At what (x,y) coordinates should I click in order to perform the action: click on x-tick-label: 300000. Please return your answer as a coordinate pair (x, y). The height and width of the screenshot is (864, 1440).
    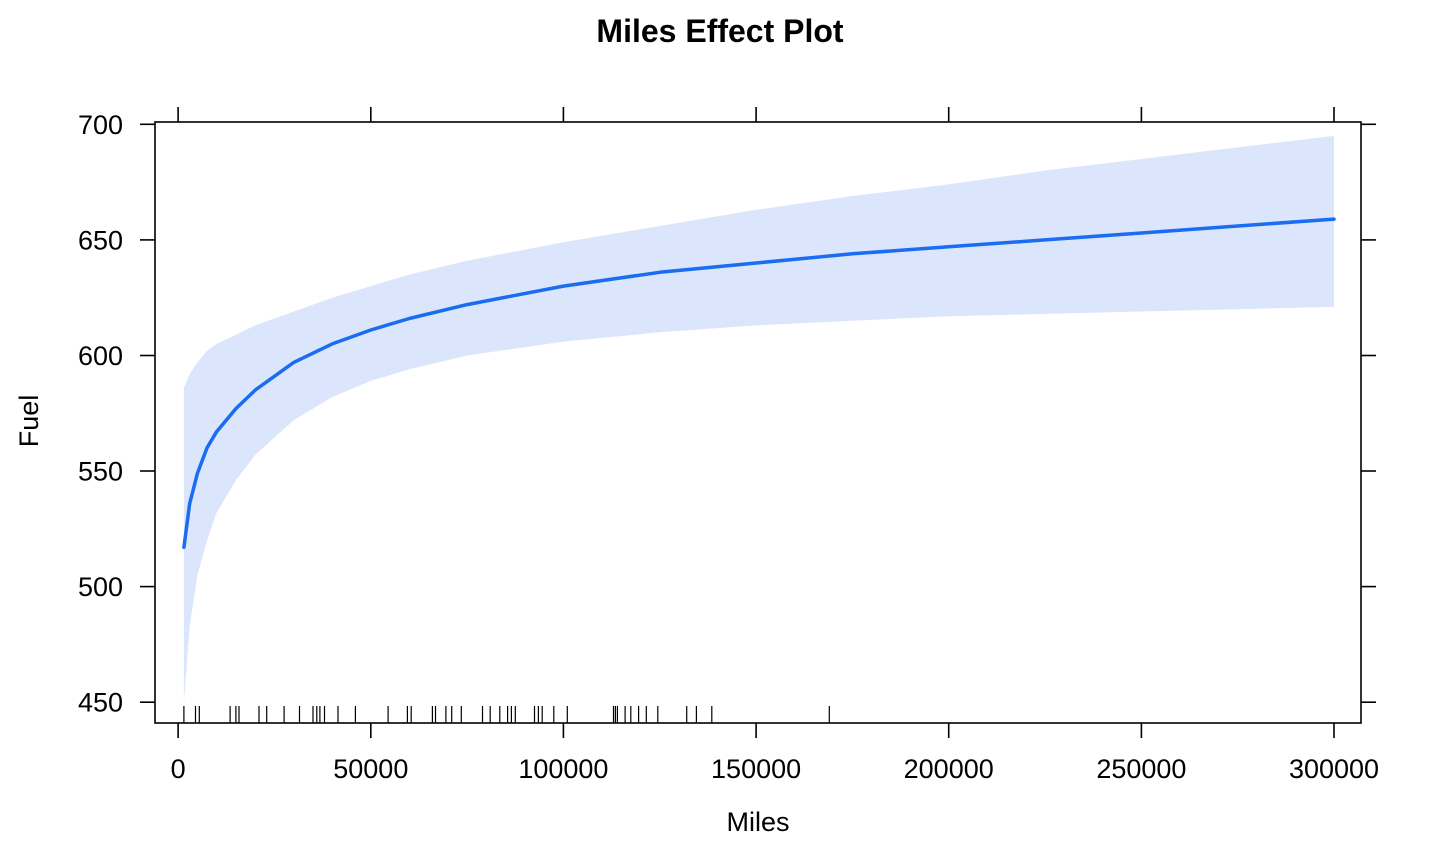
    Looking at the image, I should click on (1334, 769).